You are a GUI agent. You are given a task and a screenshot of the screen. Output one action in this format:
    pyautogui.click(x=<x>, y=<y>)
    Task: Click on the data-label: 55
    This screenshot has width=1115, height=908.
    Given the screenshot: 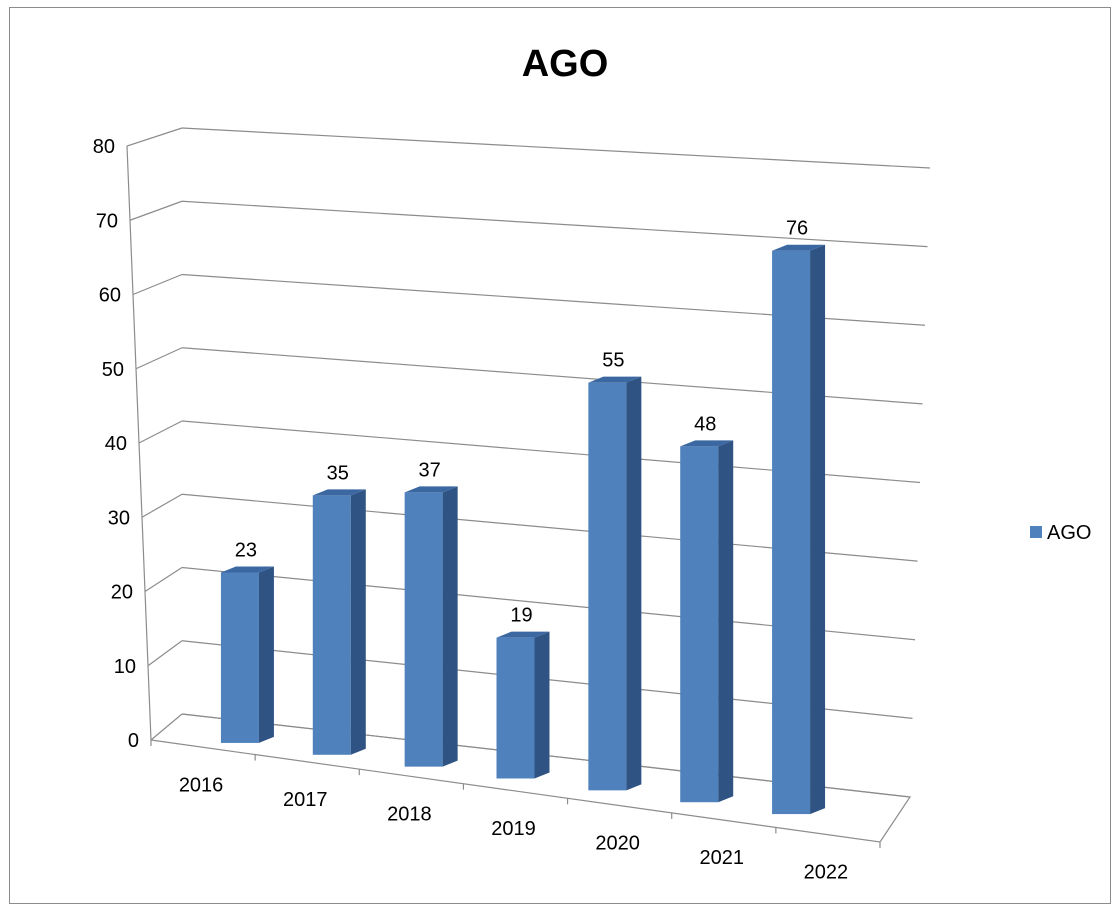 What is the action you would take?
    pyautogui.click(x=613, y=361)
    